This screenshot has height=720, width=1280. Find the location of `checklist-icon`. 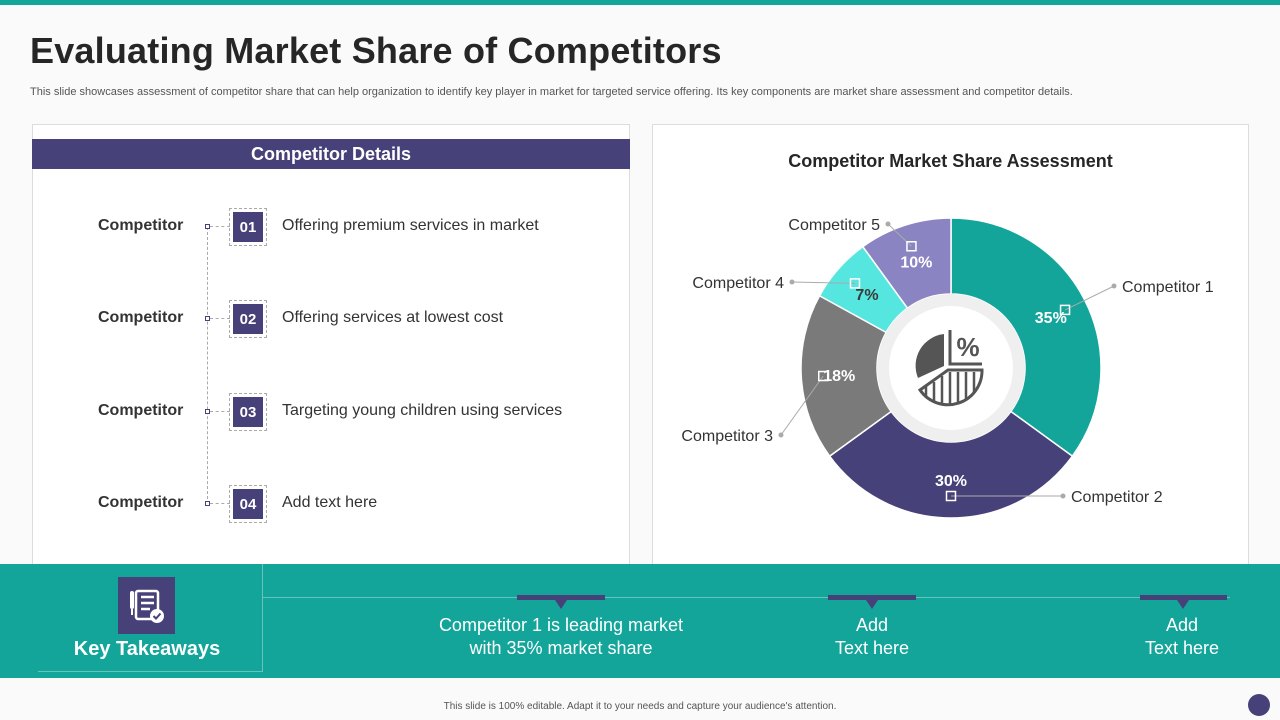

checklist-icon is located at coordinates (146, 605).